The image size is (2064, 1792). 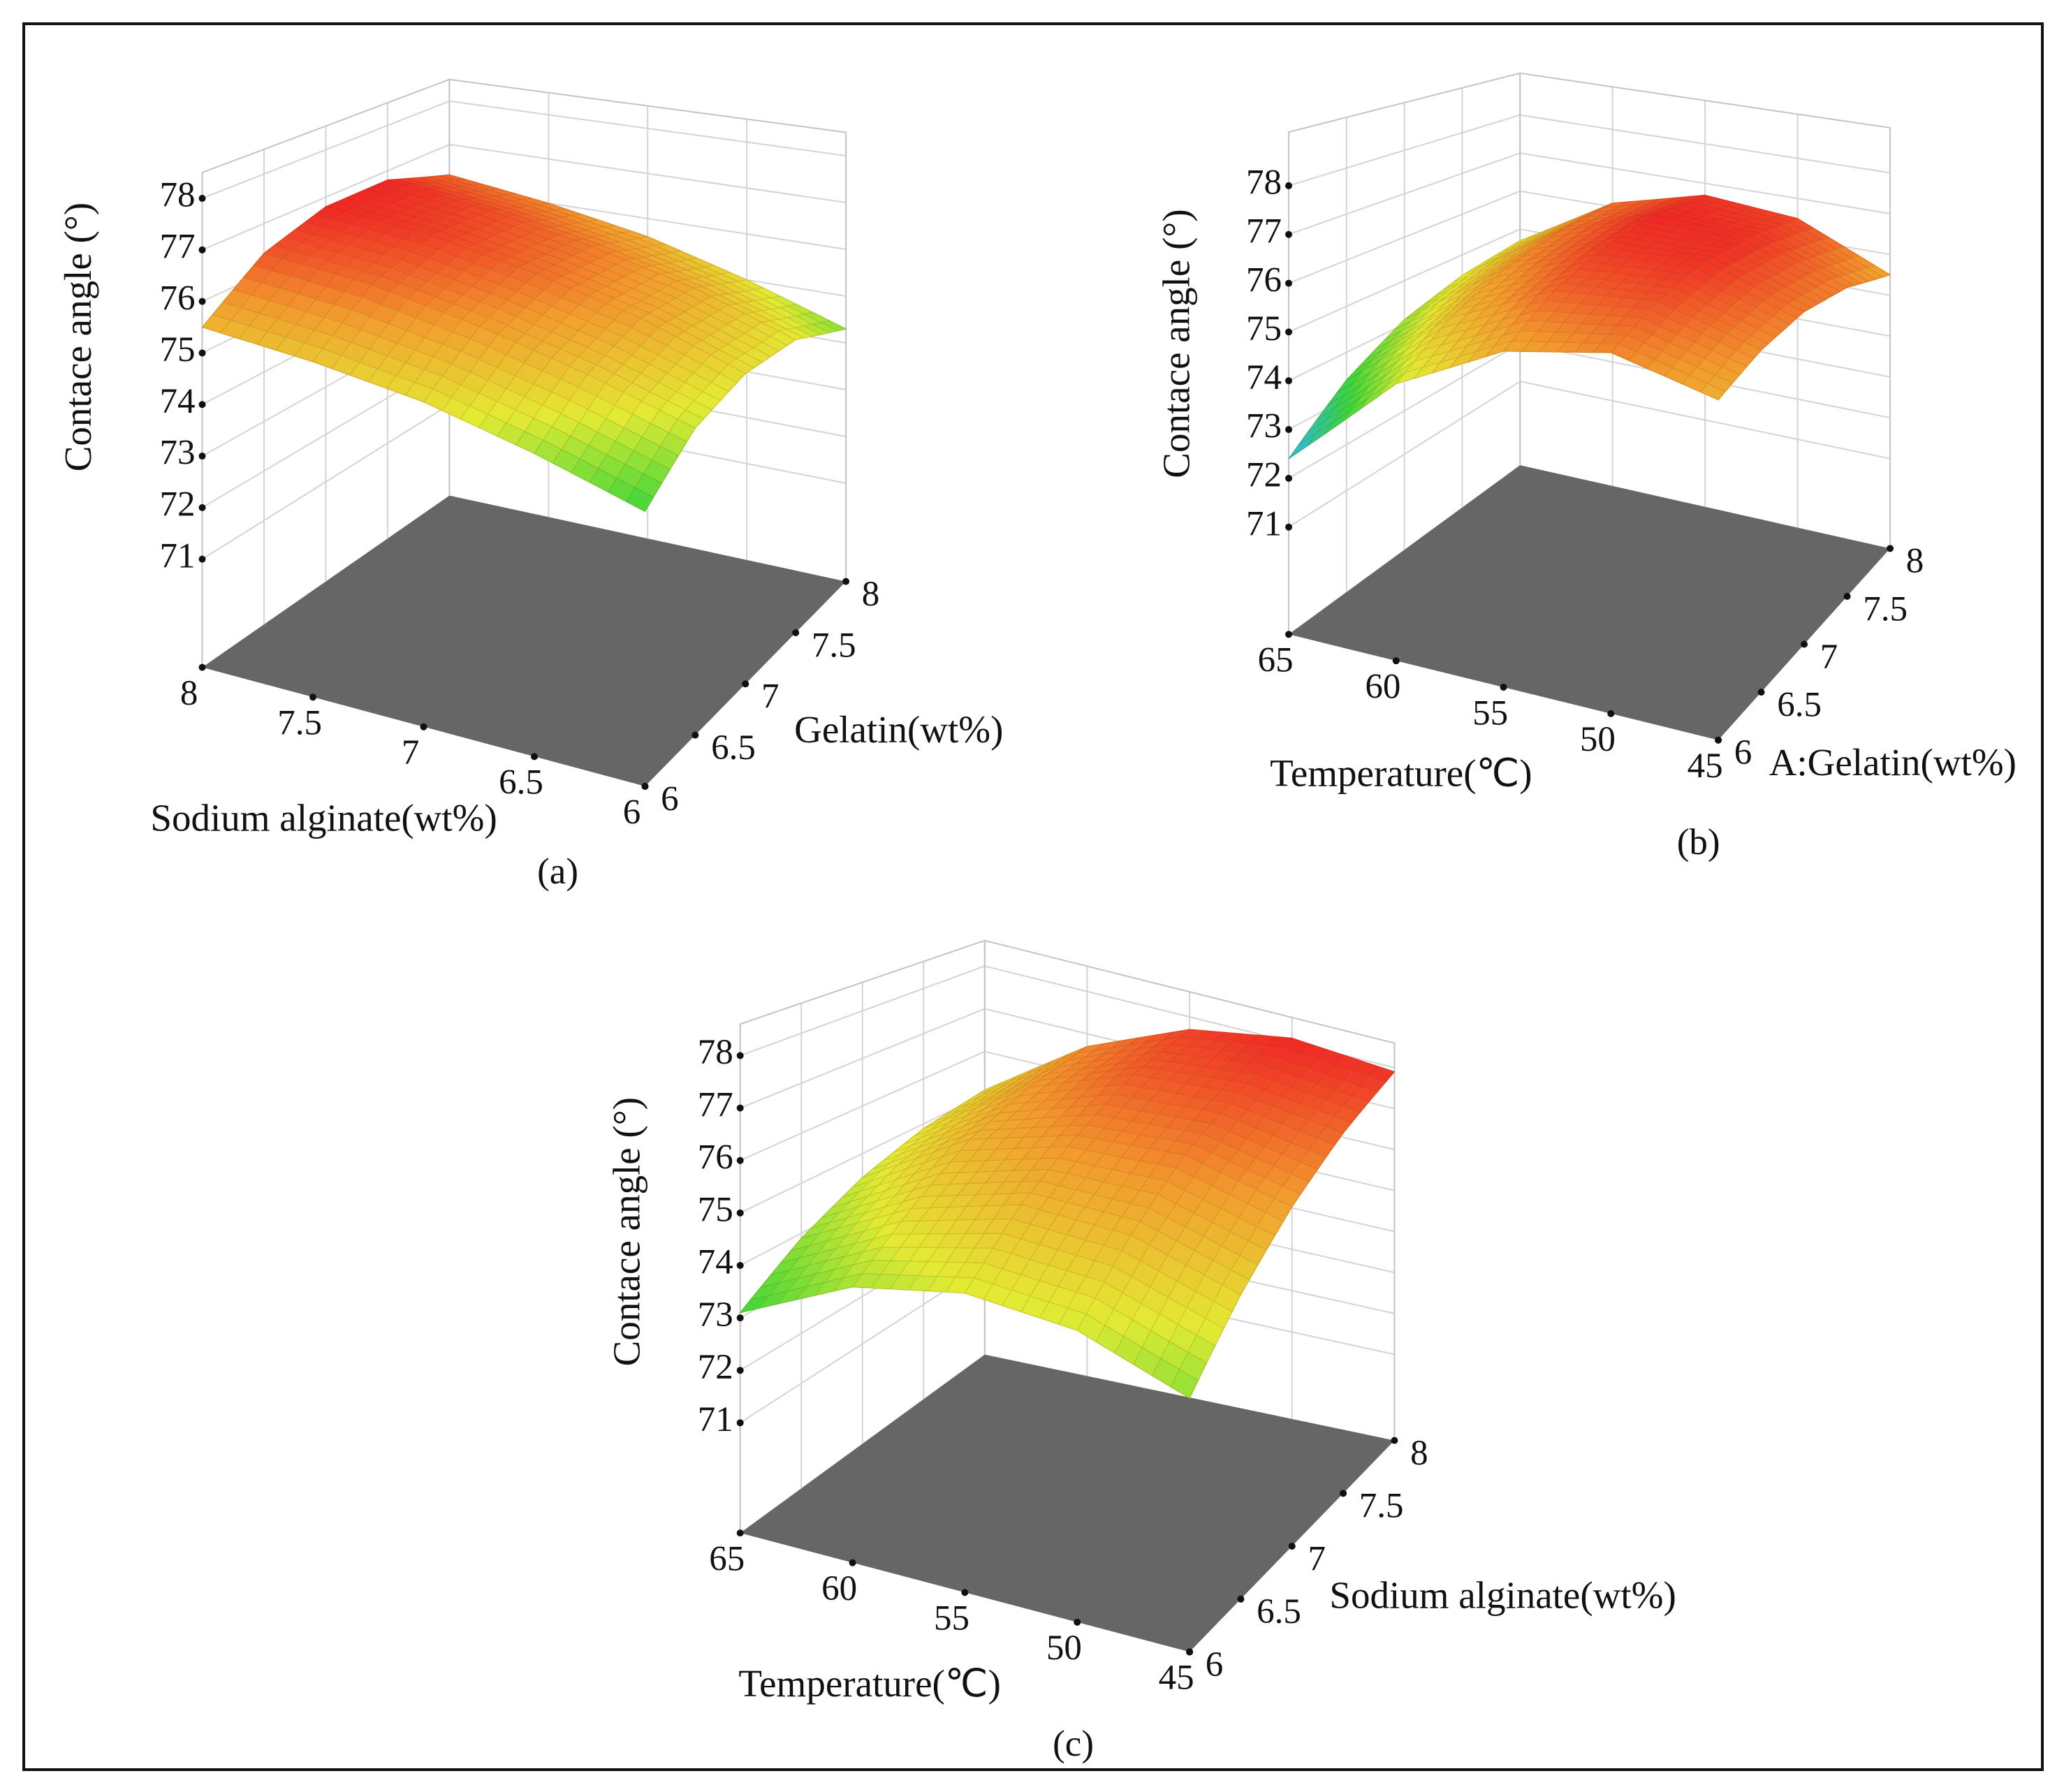 I want to click on x-tick-label: 45, so click(x=1705, y=766).